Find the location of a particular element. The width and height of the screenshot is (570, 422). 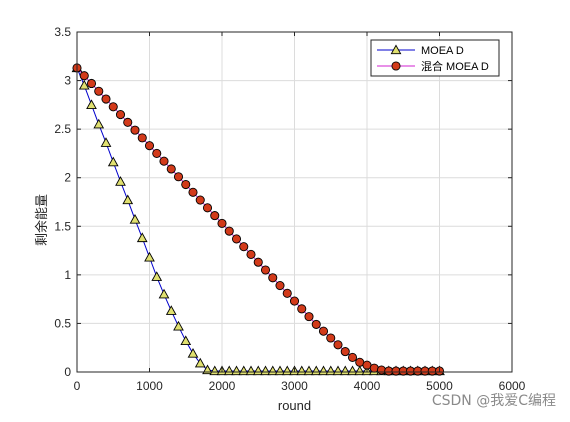

x-tick-label: 2000 is located at coordinates (222, 386).